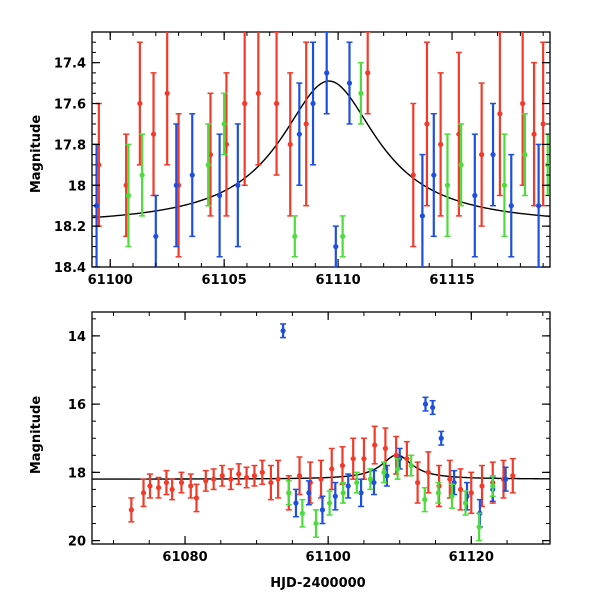 The width and height of the screenshot is (600, 600). I want to click on y-tick-label: 18, so click(77, 186).